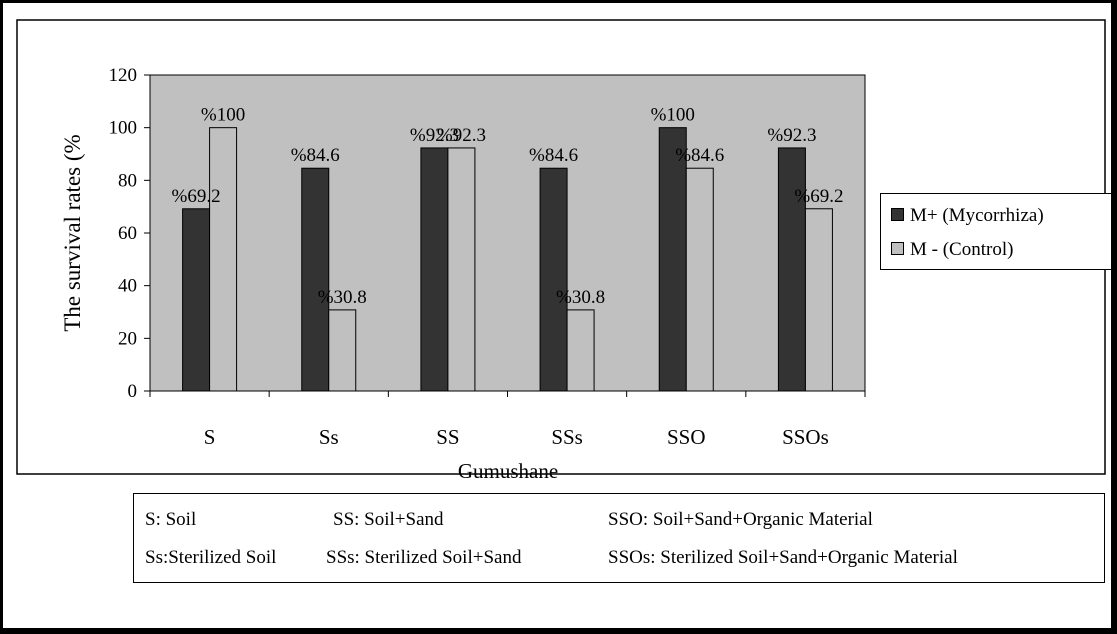 This screenshot has height=634, width=1117. I want to click on legend-label-control: M - (Control), so click(962, 249).